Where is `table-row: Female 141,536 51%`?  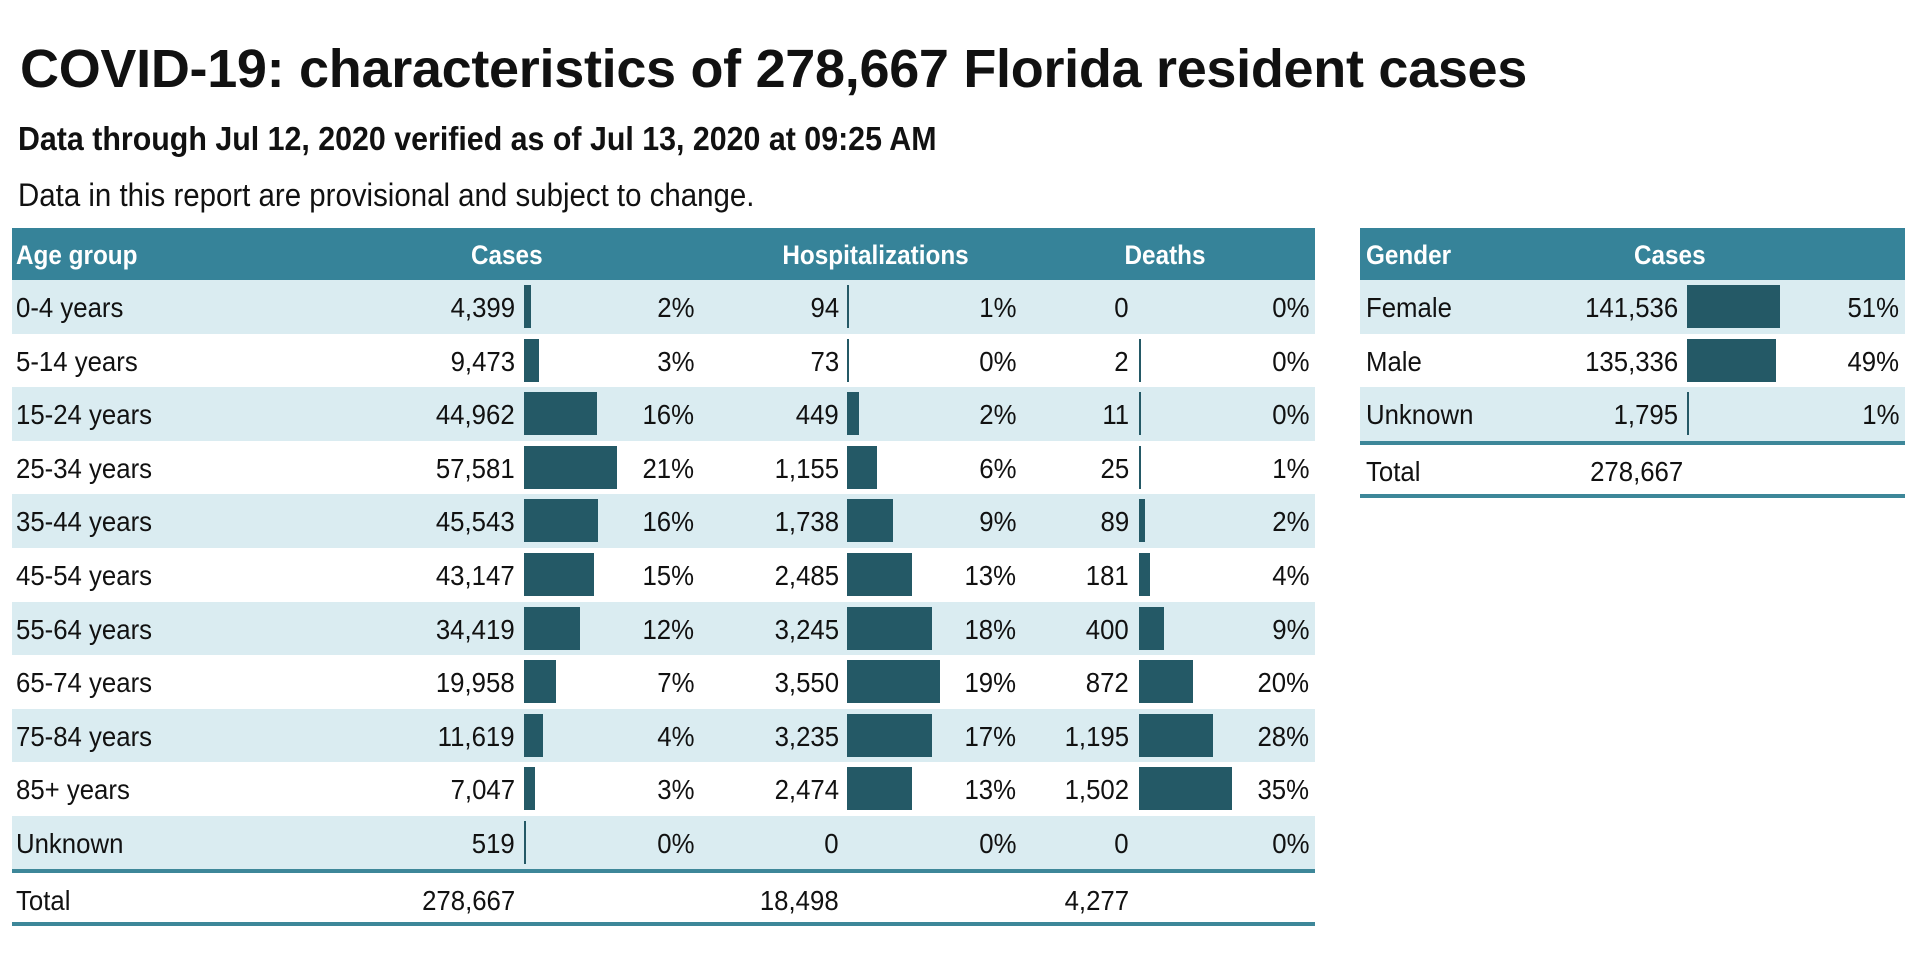
table-row: Female 141,536 51% is located at coordinates (1632, 307).